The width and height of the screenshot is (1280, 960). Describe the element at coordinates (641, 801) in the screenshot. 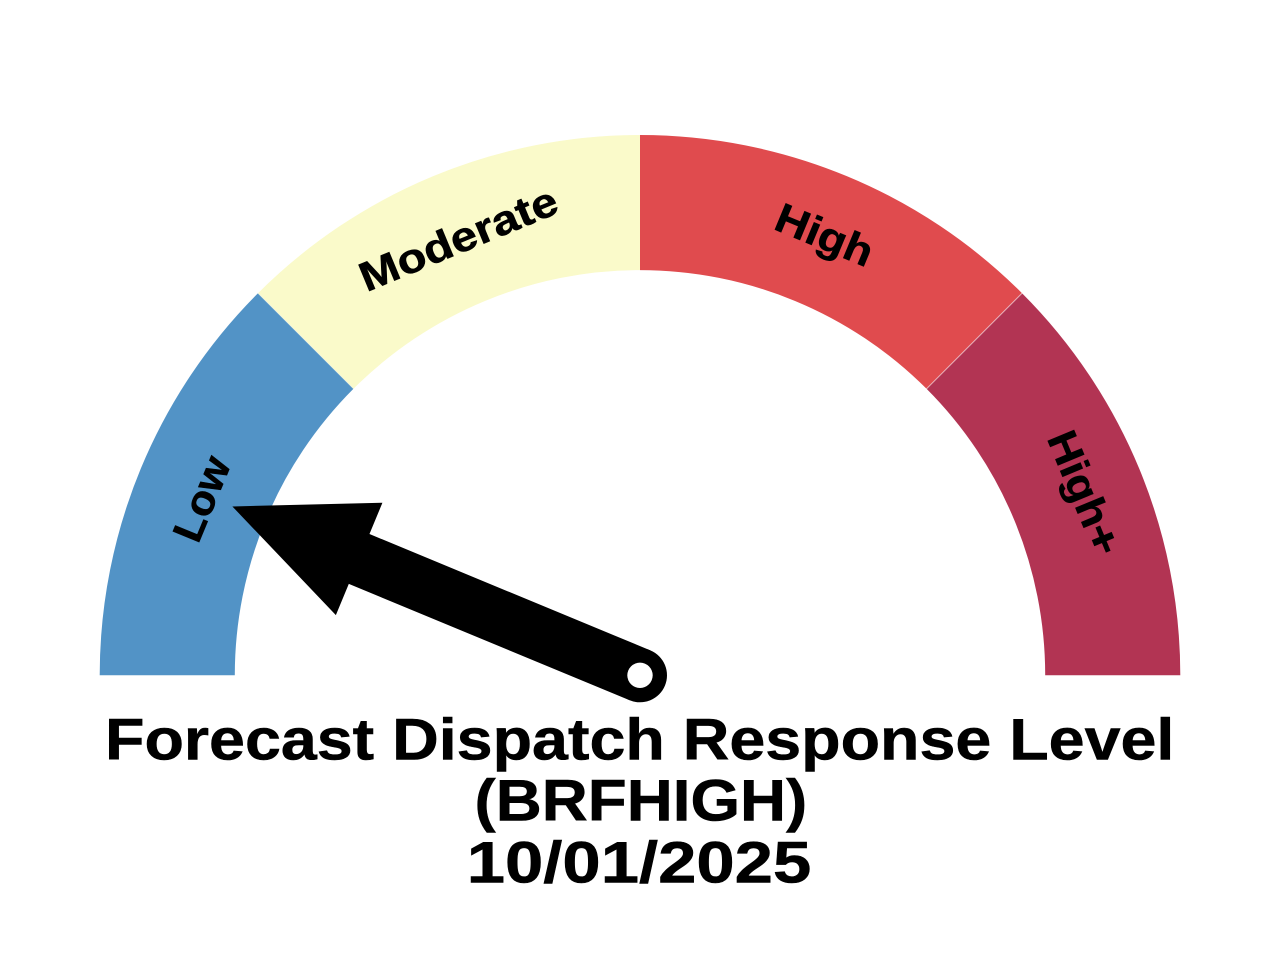

I see `svg-text: (BRFHIGH)` at that location.